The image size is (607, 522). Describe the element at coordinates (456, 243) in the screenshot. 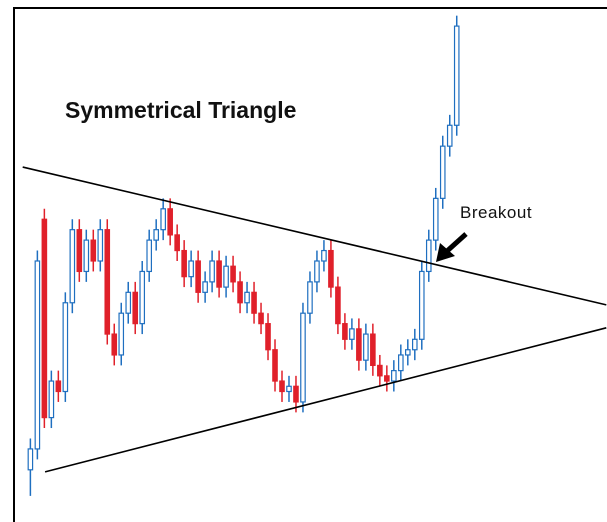

I see `arrow-shaft` at that location.